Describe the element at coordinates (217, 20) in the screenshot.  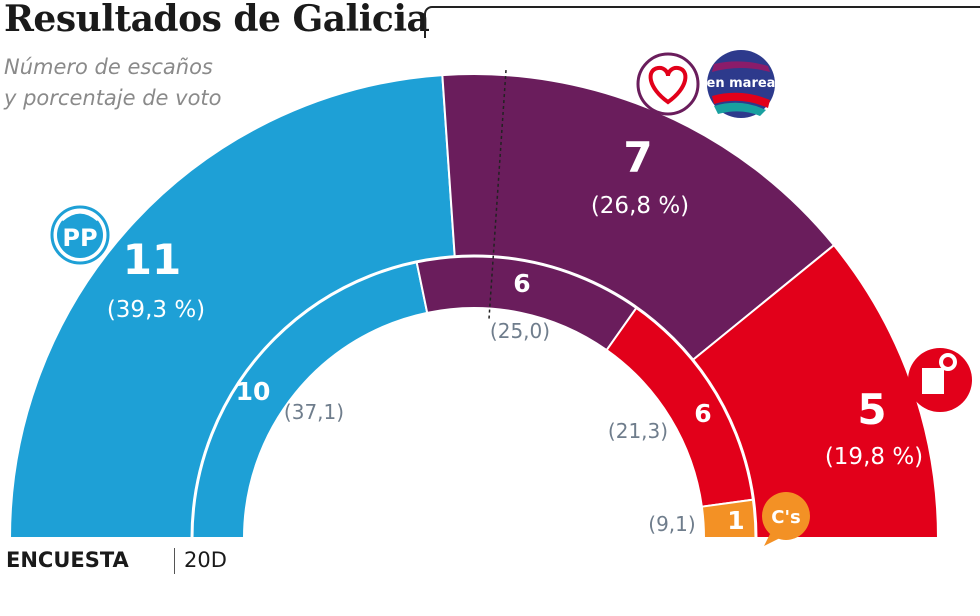
I see `page-title: Resultados de Galicia` at that location.